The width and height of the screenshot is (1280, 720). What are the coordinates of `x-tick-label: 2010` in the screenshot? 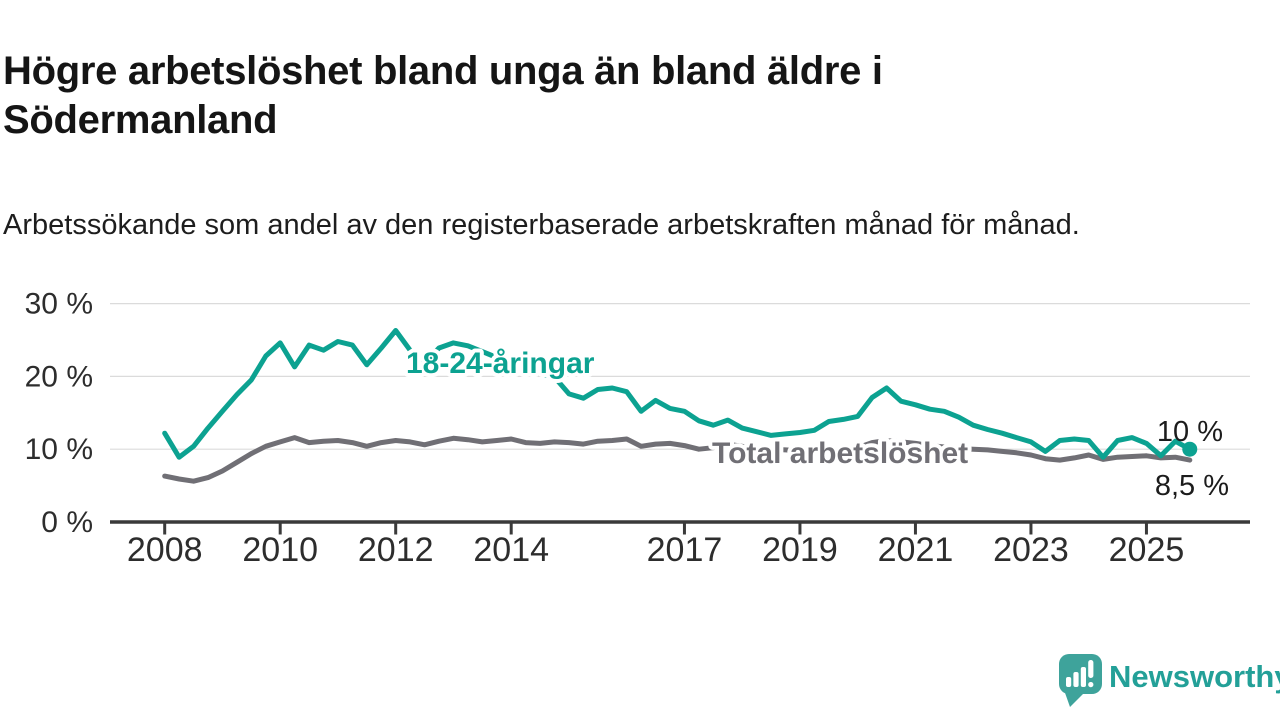 It's located at (280, 550).